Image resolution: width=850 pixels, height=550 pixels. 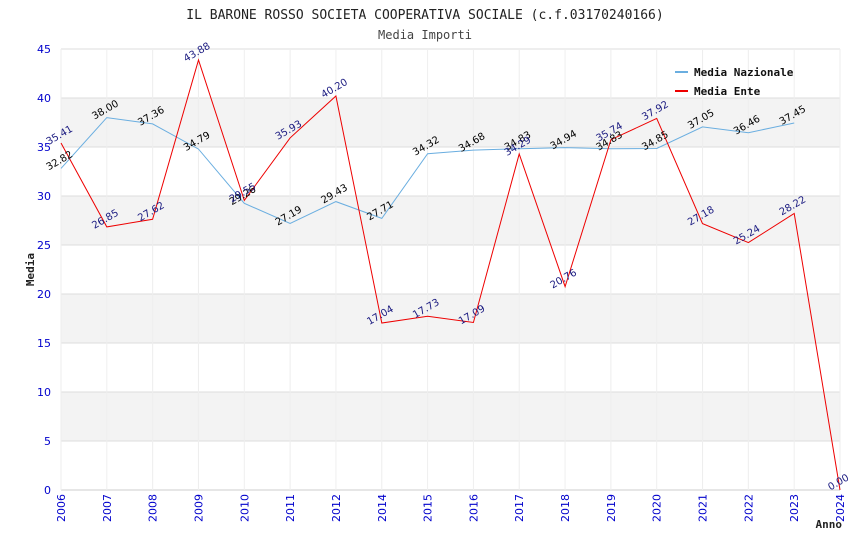 I want to click on x-tick-label: 2008, so click(x=153, y=508).